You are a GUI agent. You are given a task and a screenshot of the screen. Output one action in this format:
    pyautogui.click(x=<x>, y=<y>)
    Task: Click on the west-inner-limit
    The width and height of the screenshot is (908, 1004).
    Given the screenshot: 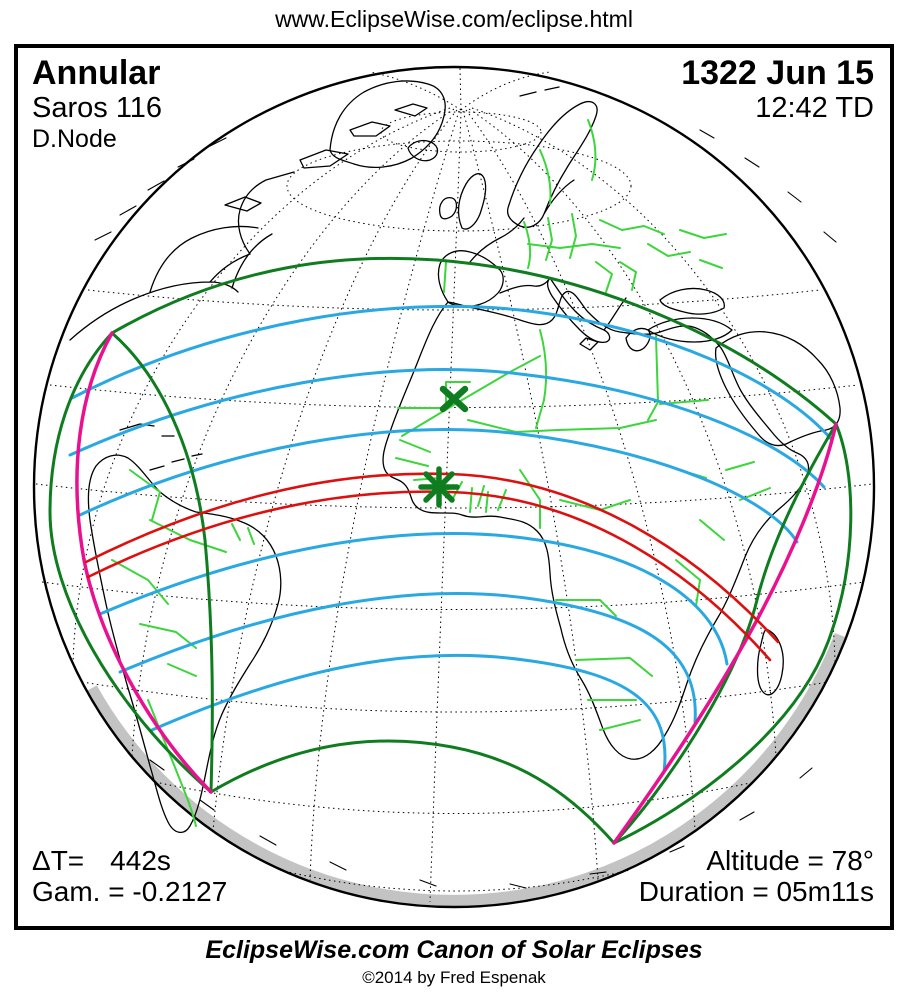 What is the action you would take?
    pyautogui.click(x=162, y=562)
    